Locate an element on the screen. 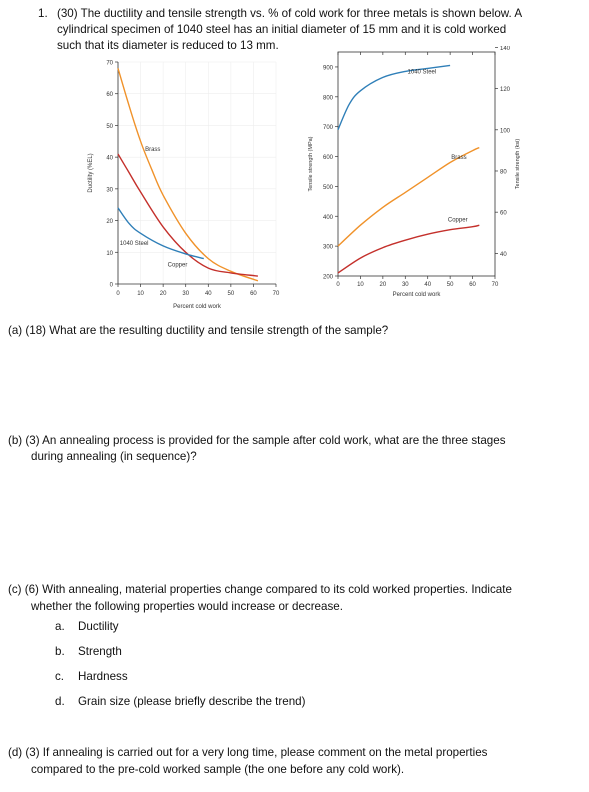  list-item-strength: Strength is located at coordinates (100, 651).